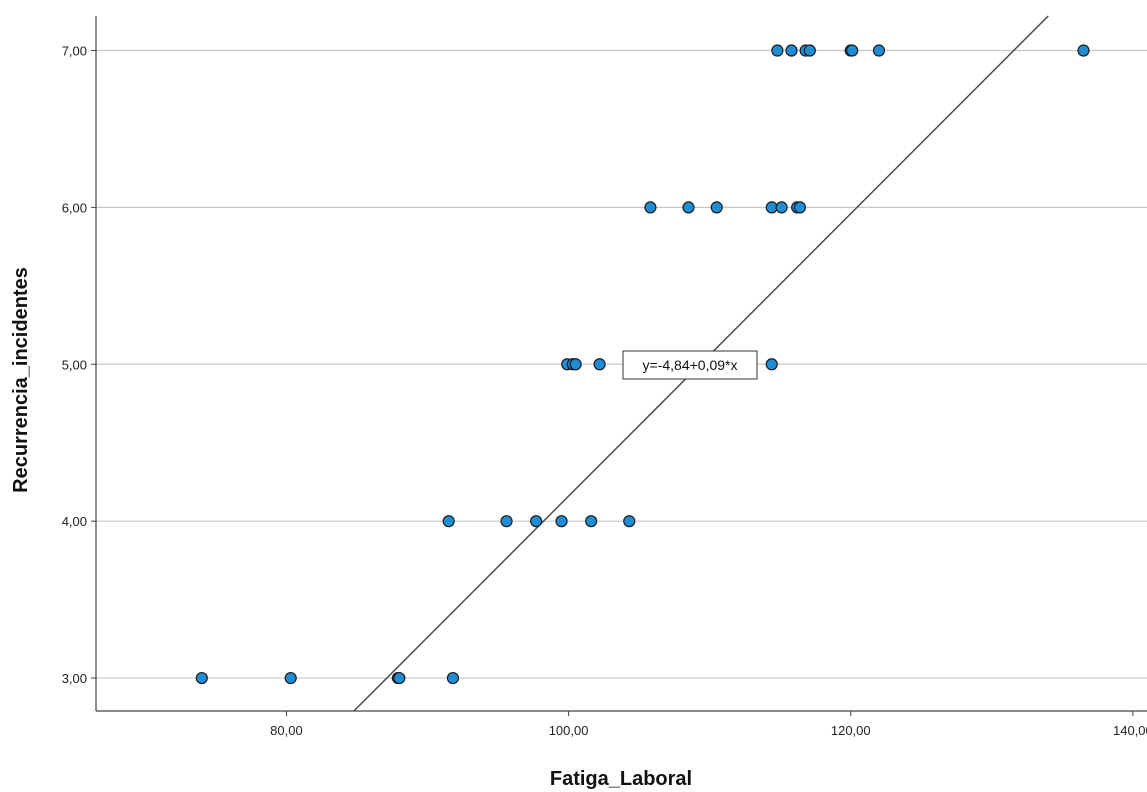 Image resolution: width=1147 pixels, height=792 pixels. Describe the element at coordinates (74, 51) in the screenshot. I see `y-tick-label: 7,00` at that location.